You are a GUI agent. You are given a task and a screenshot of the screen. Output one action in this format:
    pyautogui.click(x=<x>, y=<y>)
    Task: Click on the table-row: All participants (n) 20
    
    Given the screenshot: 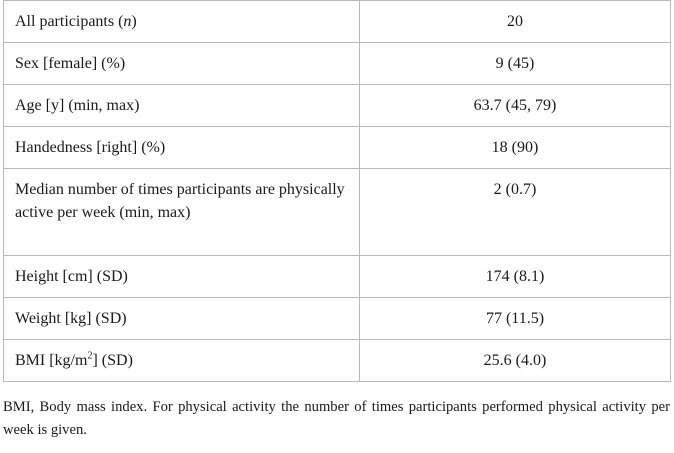 What is the action you would take?
    pyautogui.click(x=337, y=21)
    